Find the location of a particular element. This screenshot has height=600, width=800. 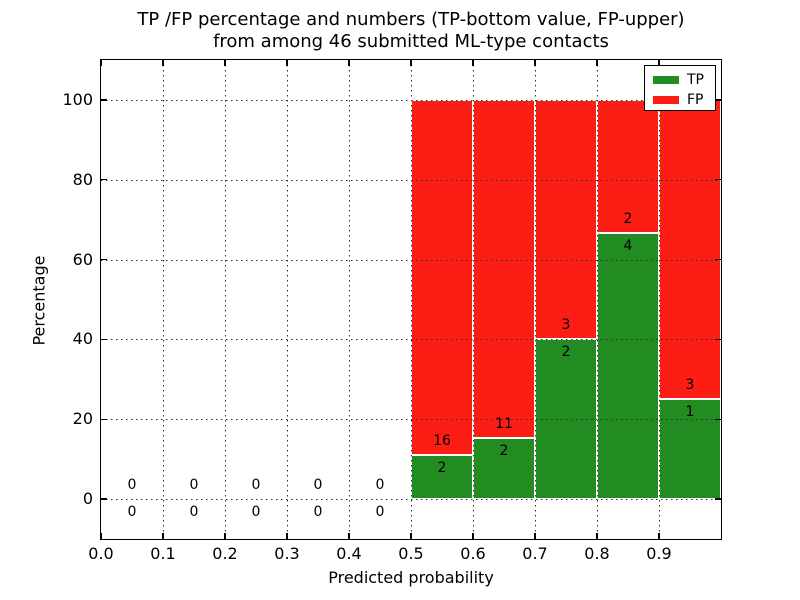

x-tick-label: 0.4 is located at coordinates (349, 553).